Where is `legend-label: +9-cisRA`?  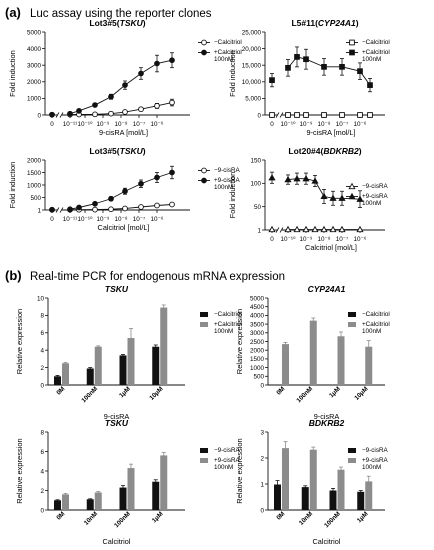
legend-label: +9-cisRA is located at coordinates (375, 460).